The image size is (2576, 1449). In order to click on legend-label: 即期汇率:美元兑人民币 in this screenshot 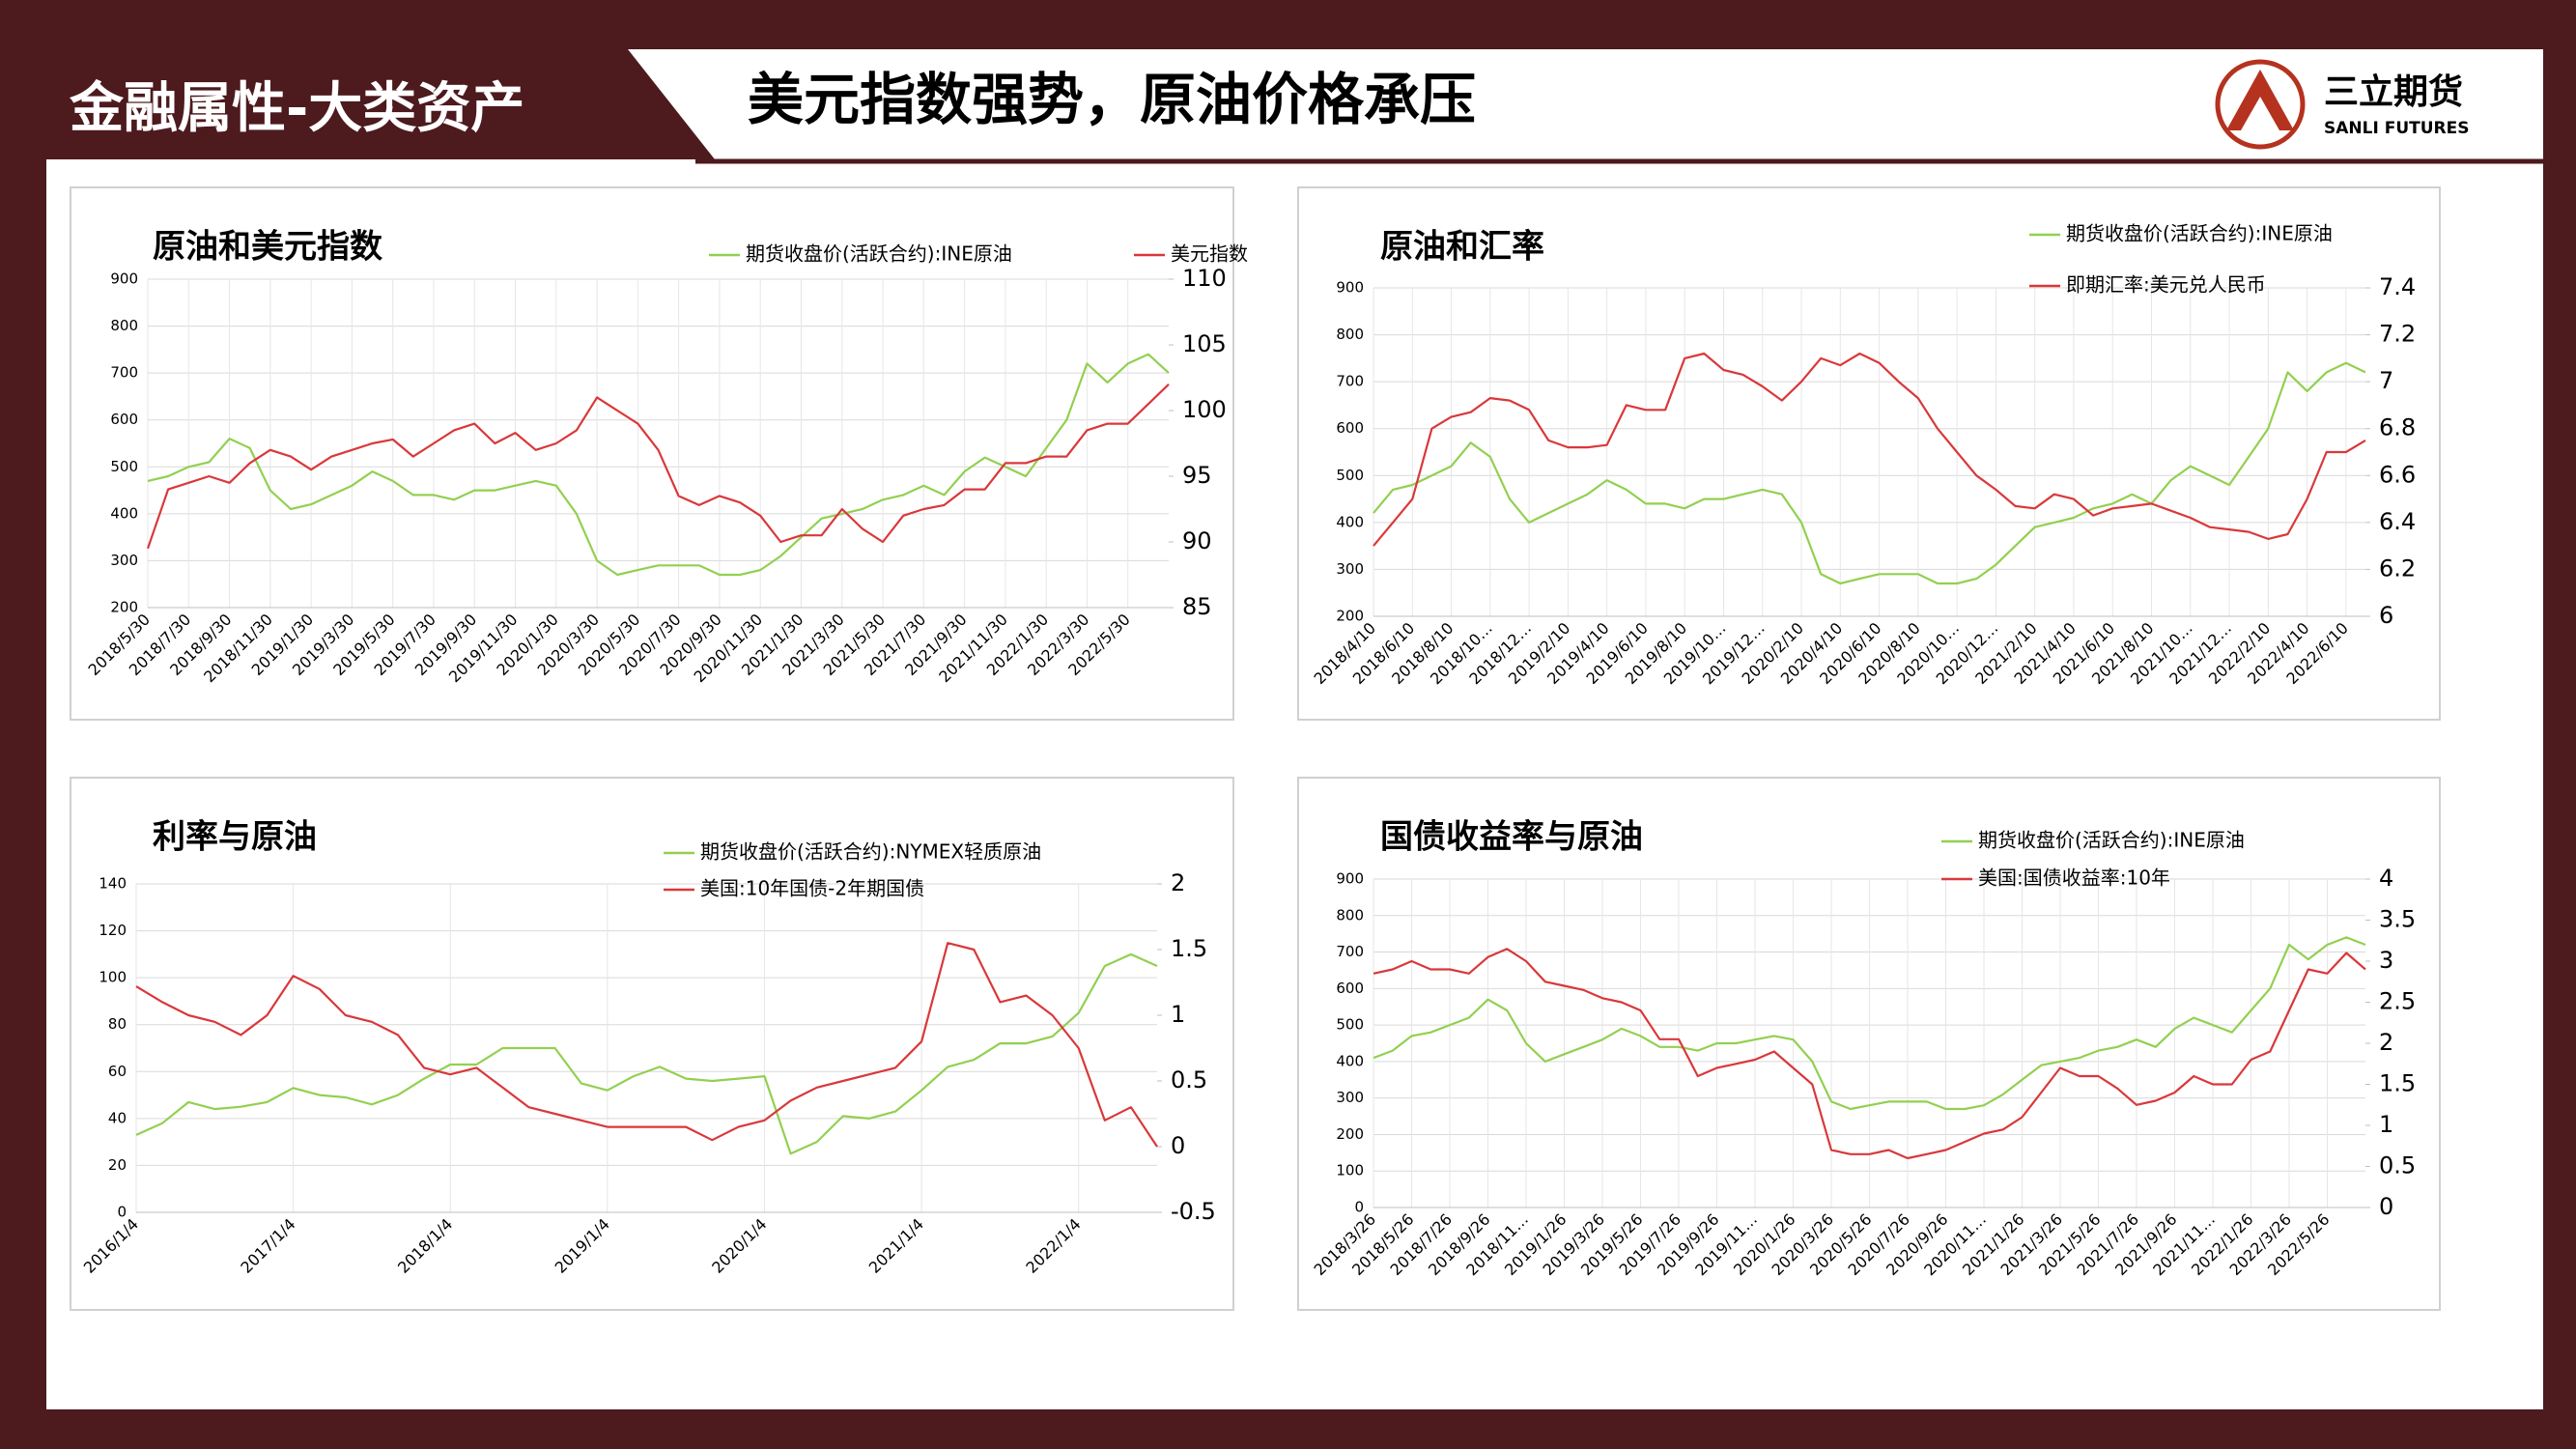, I will do `click(2166, 285)`.